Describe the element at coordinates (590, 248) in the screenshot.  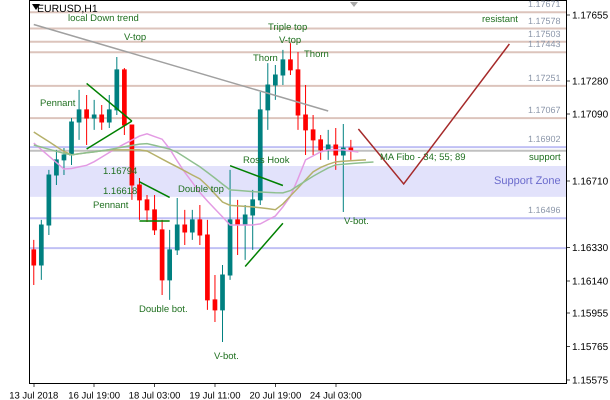
I see `y-tick-label: 1.16330` at that location.